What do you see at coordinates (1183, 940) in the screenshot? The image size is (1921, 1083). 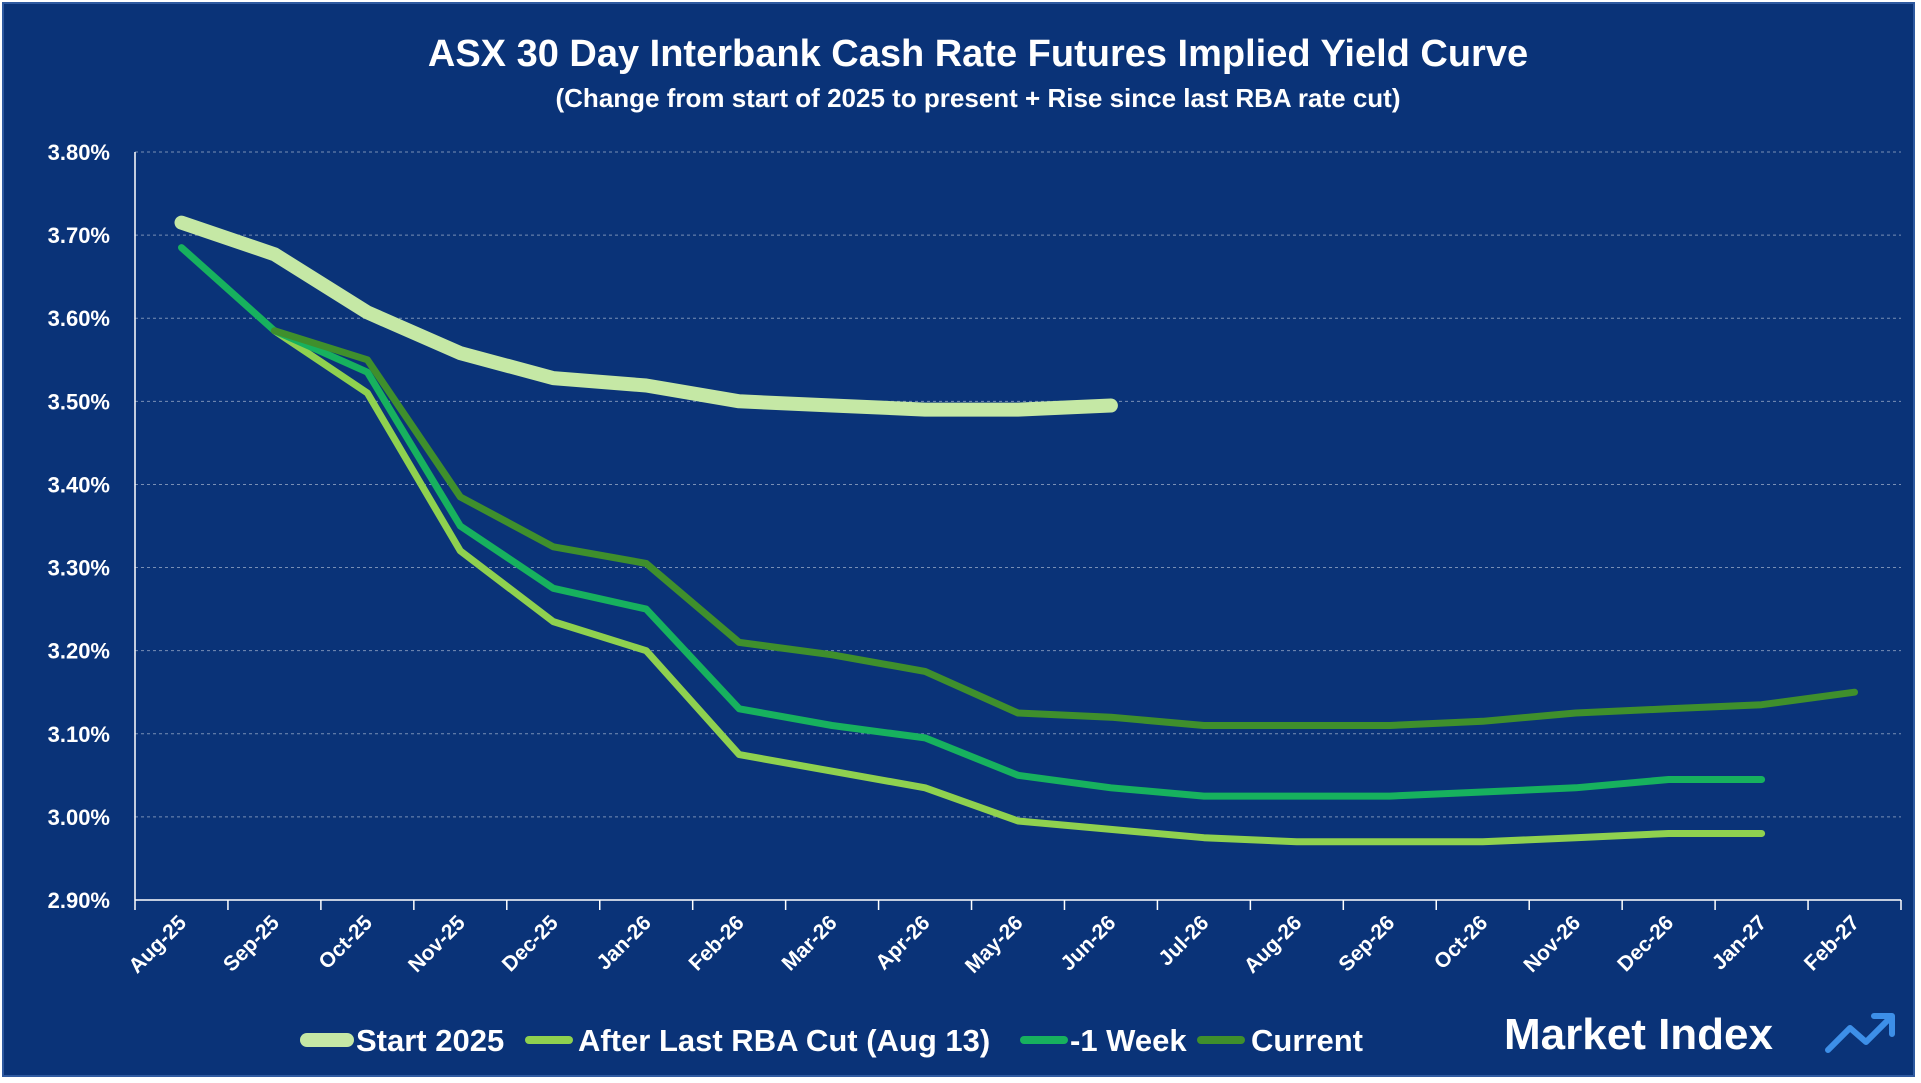 I see `x-tick-label: Jul-26` at bounding box center [1183, 940].